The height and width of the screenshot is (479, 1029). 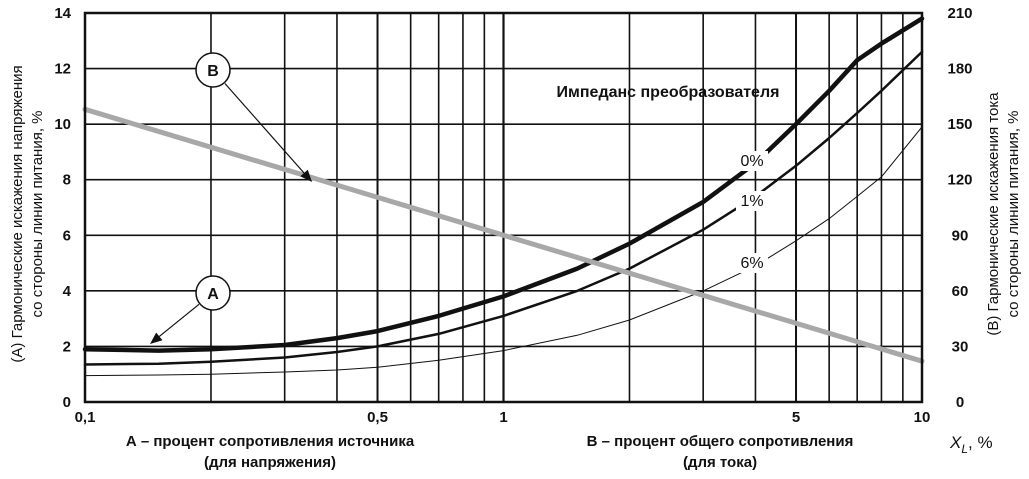 I want to click on right-y-tick-label: 210, so click(x=959, y=13).